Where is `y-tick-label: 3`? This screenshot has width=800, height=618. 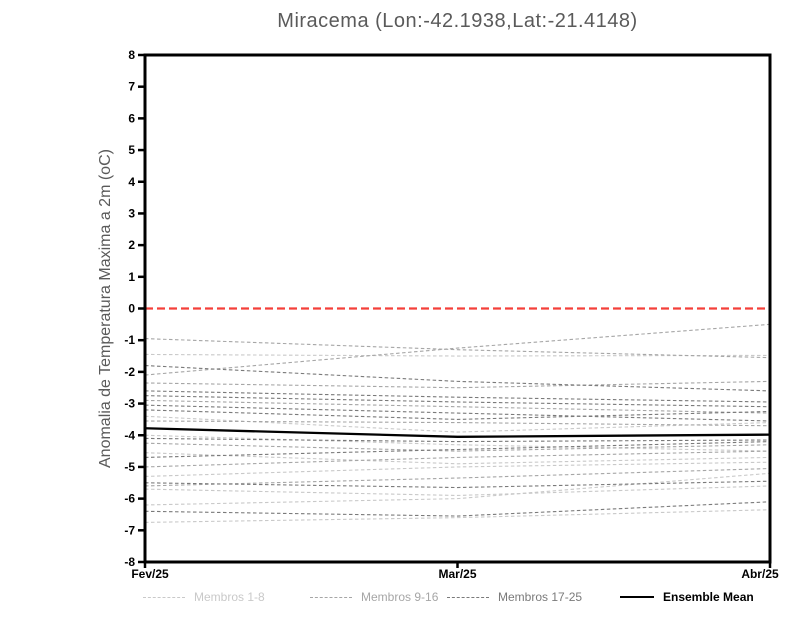 y-tick-label: 3 is located at coordinates (131, 213).